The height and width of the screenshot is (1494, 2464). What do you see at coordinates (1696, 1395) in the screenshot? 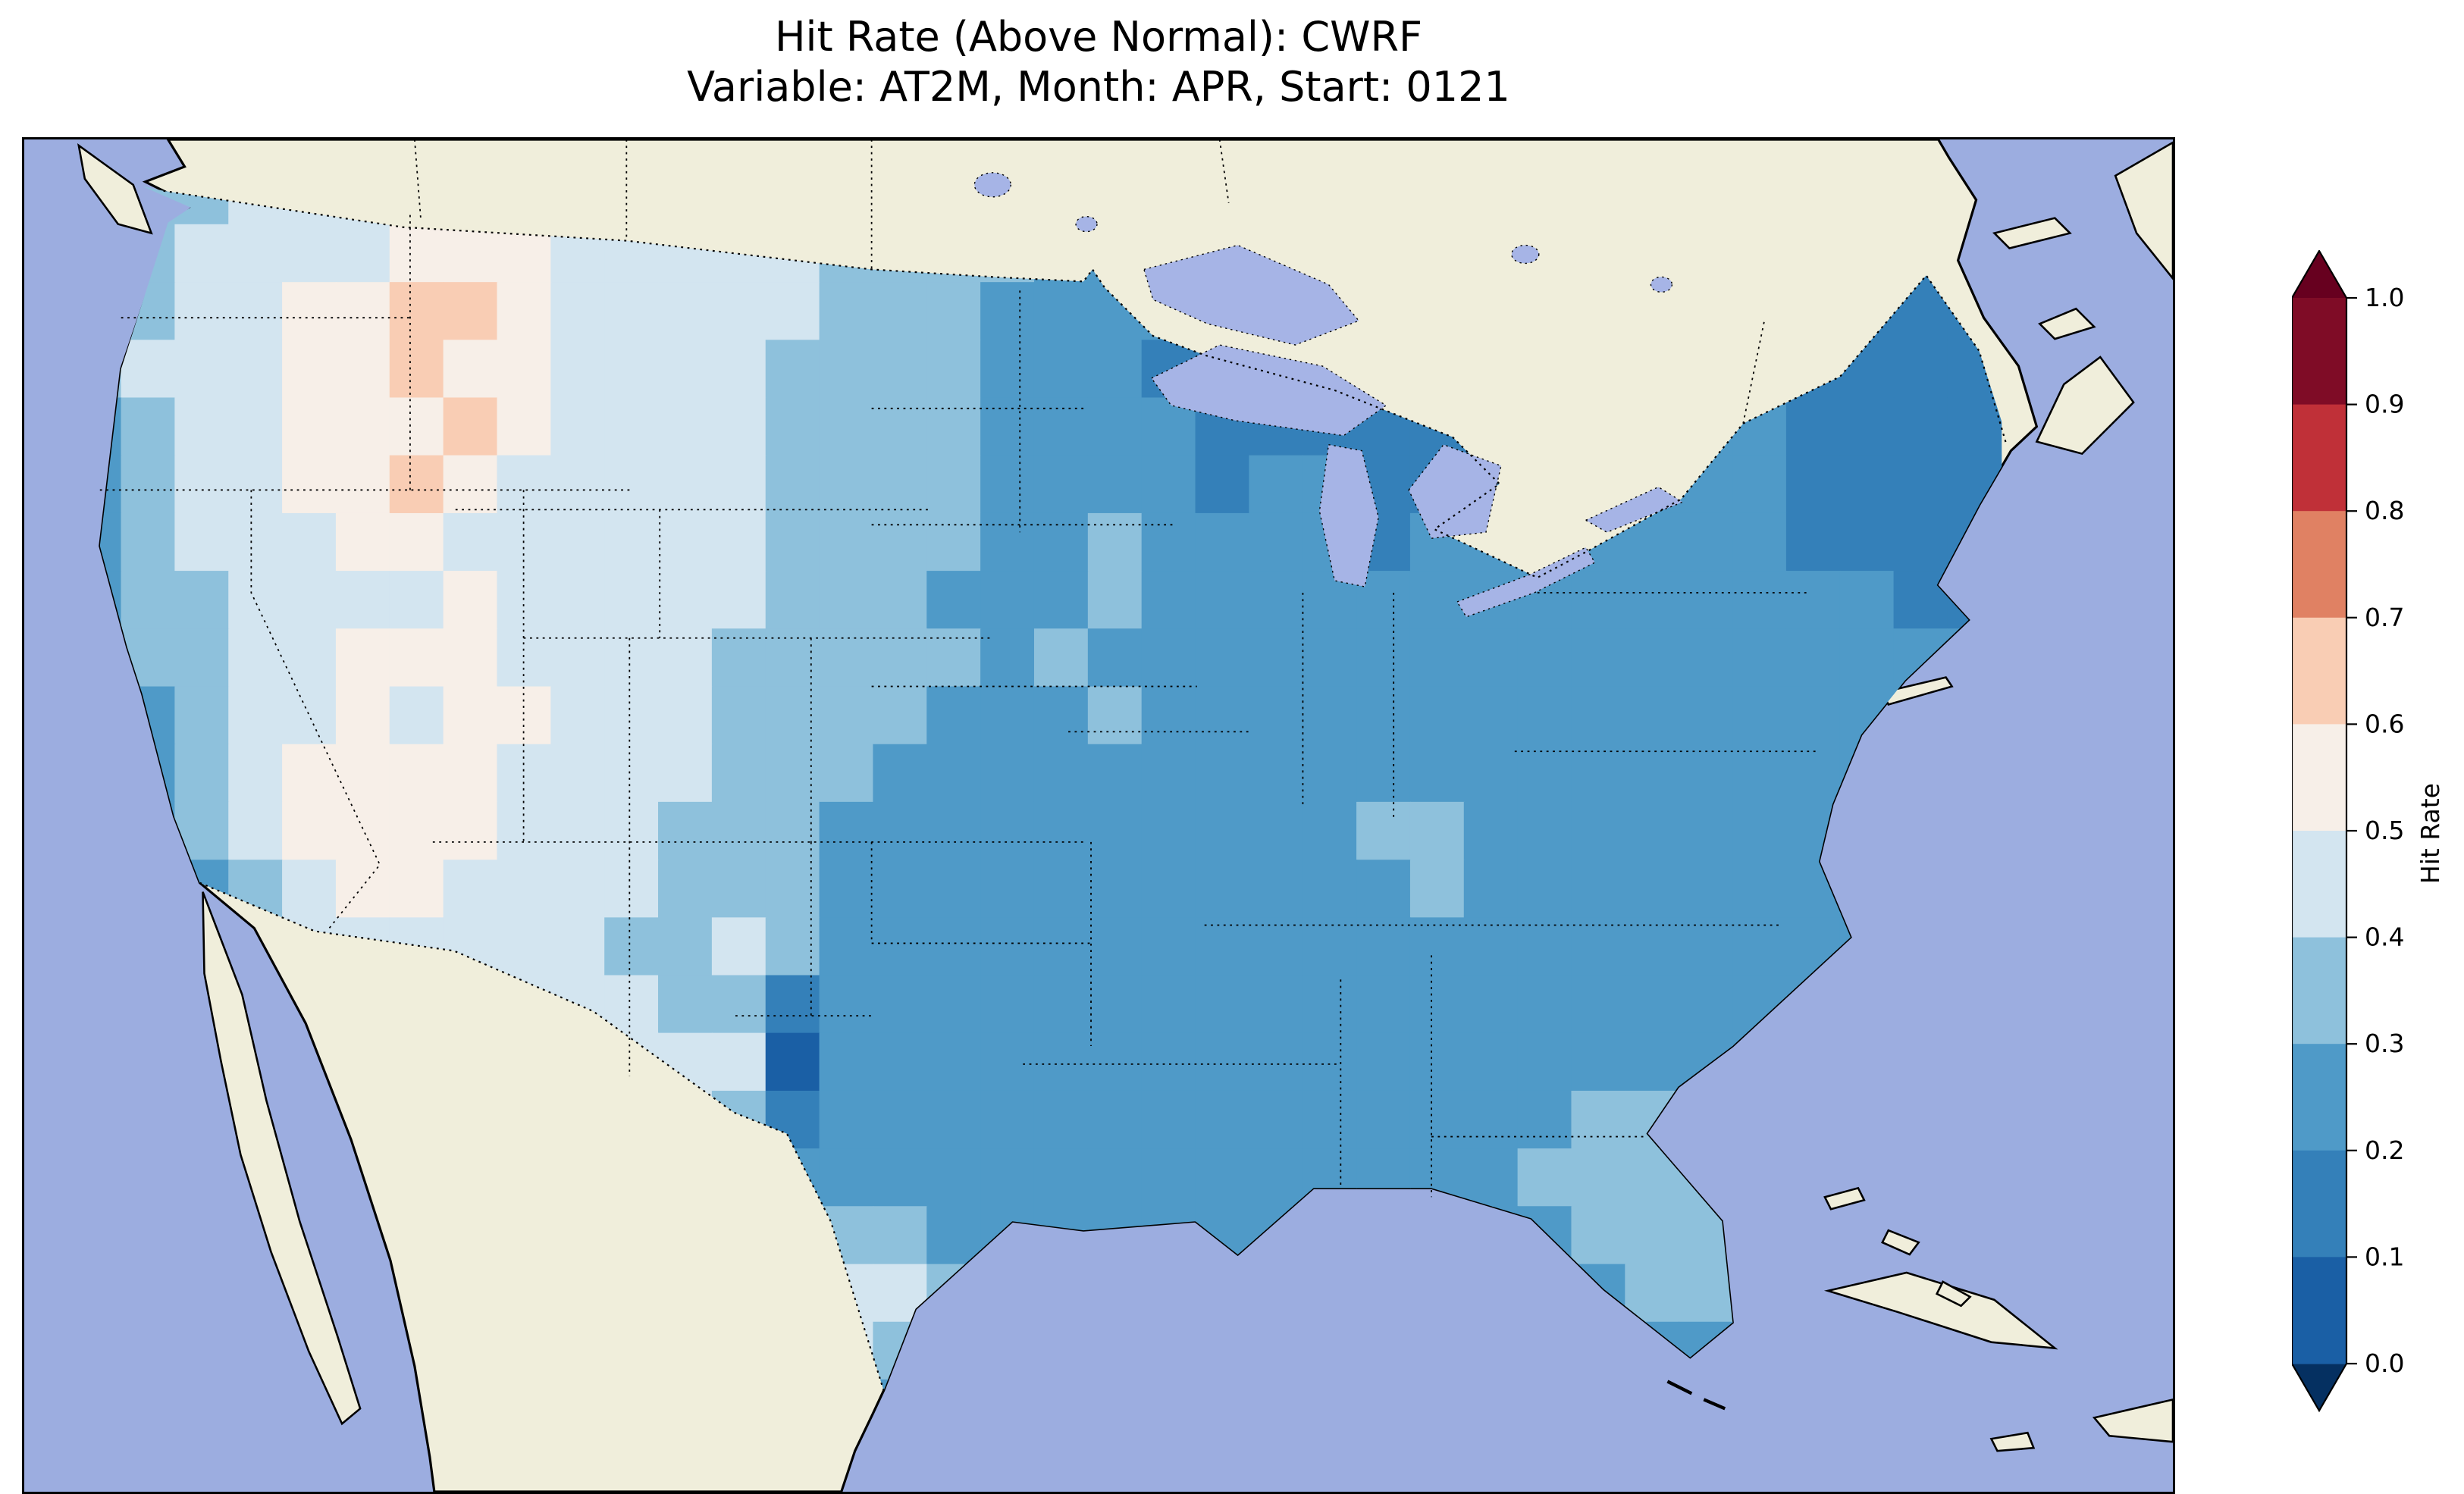
I see `florida-keys` at bounding box center [1696, 1395].